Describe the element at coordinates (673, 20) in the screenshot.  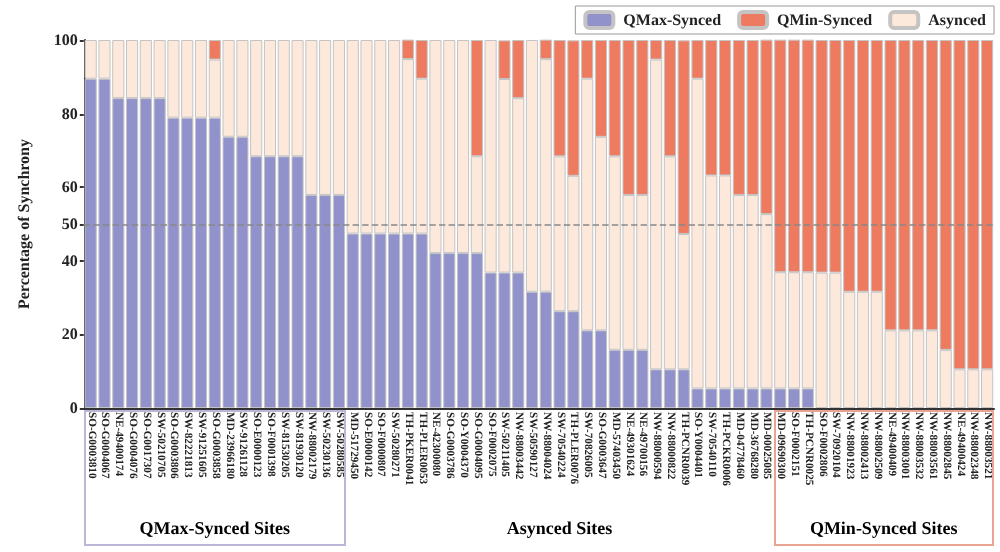
I see `legend-label: QMax-Synced` at that location.